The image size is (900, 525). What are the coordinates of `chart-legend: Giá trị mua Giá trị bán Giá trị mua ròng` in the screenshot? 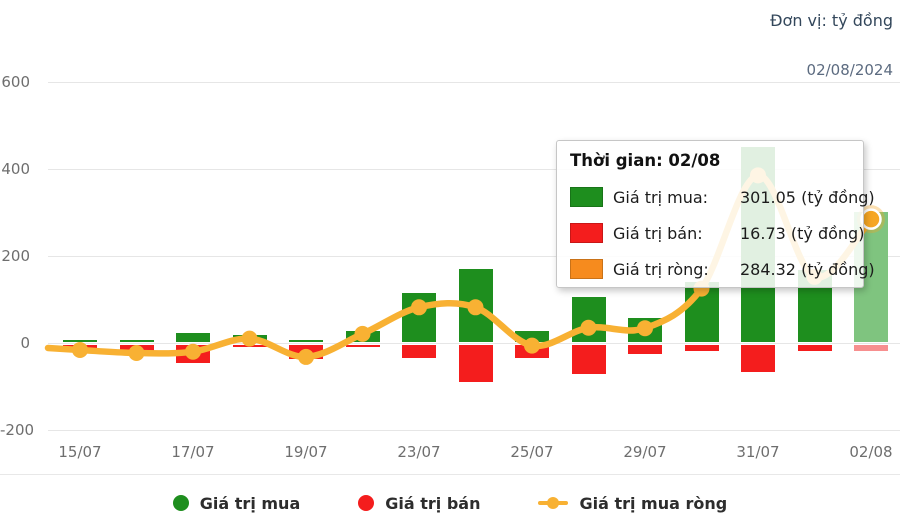 It's located at (450, 503).